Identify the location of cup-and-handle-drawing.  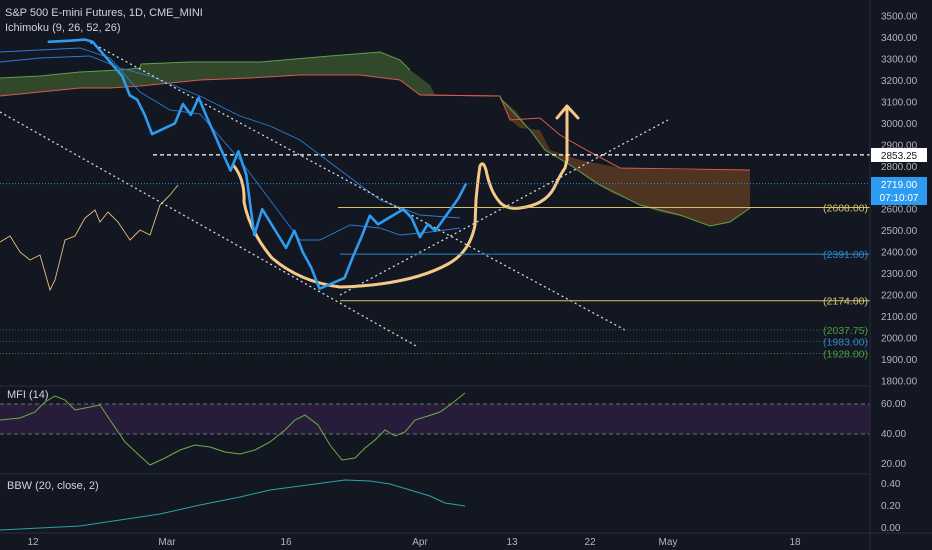
(400, 197).